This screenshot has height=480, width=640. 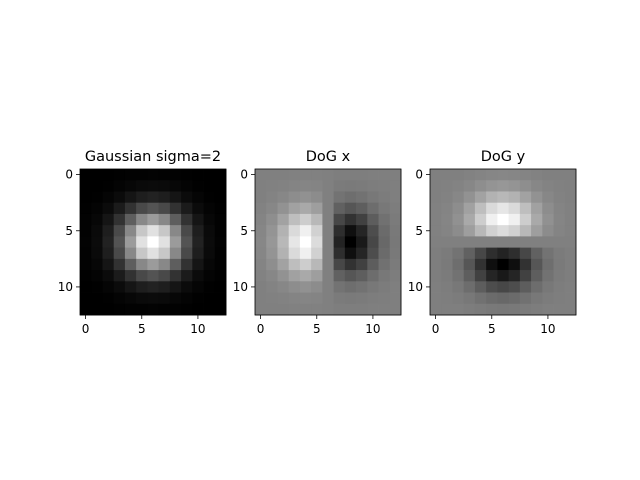 I want to click on heatmap-cells, so click(x=503, y=242).